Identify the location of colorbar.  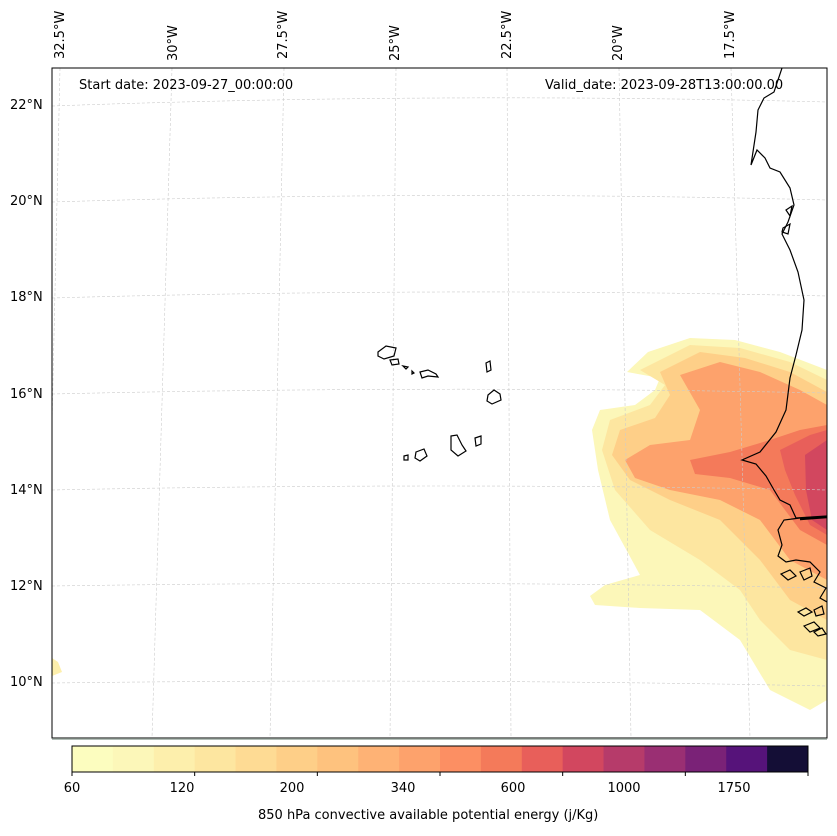
(440, 760).